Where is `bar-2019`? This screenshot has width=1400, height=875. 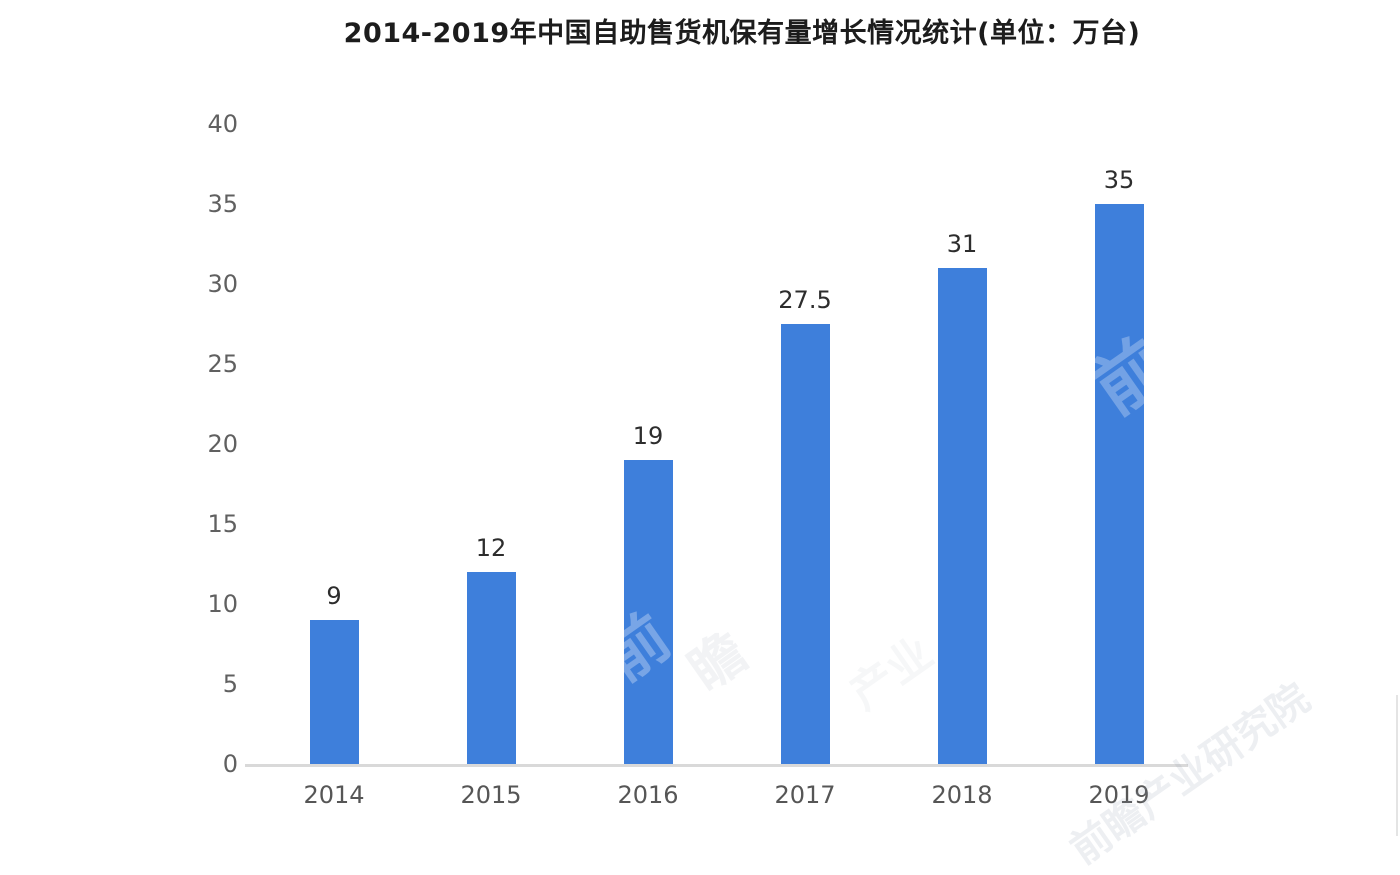 bar-2019 is located at coordinates (1119, 485).